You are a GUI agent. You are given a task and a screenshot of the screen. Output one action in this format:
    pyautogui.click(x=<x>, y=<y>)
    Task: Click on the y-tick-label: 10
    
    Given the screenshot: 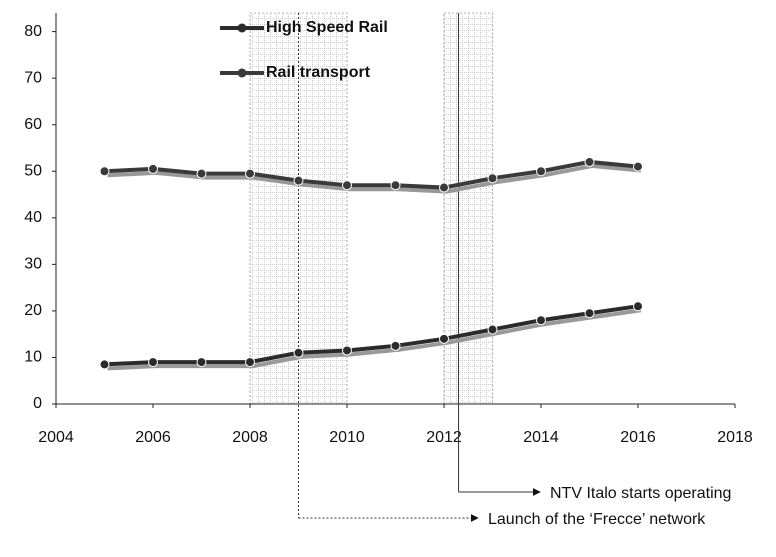 What is the action you would take?
    pyautogui.click(x=33, y=357)
    